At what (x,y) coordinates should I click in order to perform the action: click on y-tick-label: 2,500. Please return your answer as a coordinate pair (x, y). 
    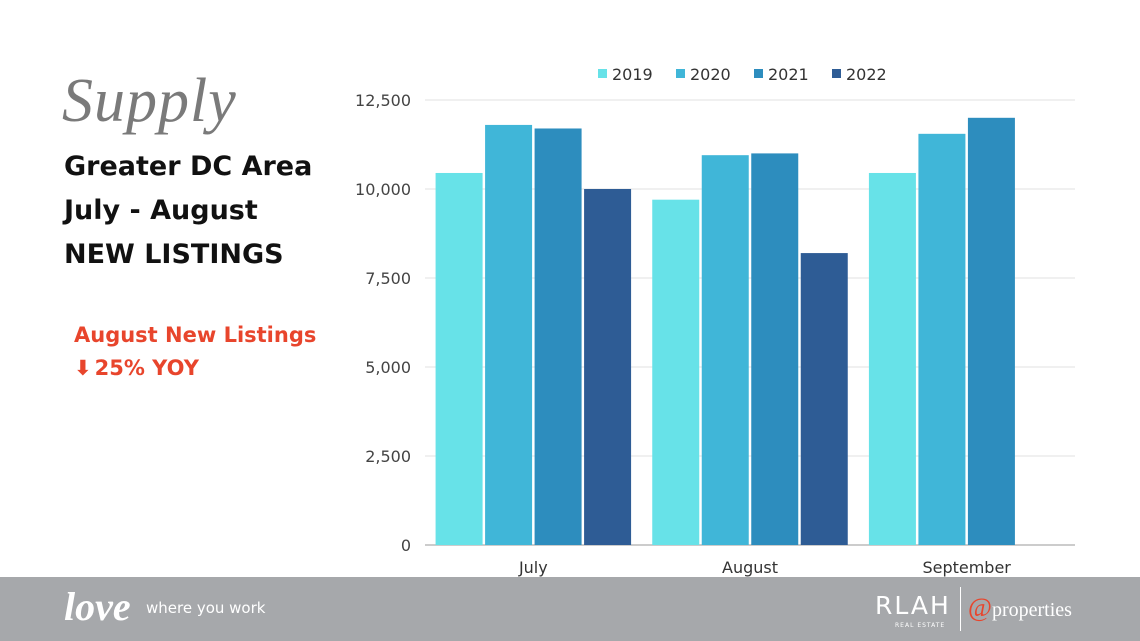
    Looking at the image, I should click on (388, 456).